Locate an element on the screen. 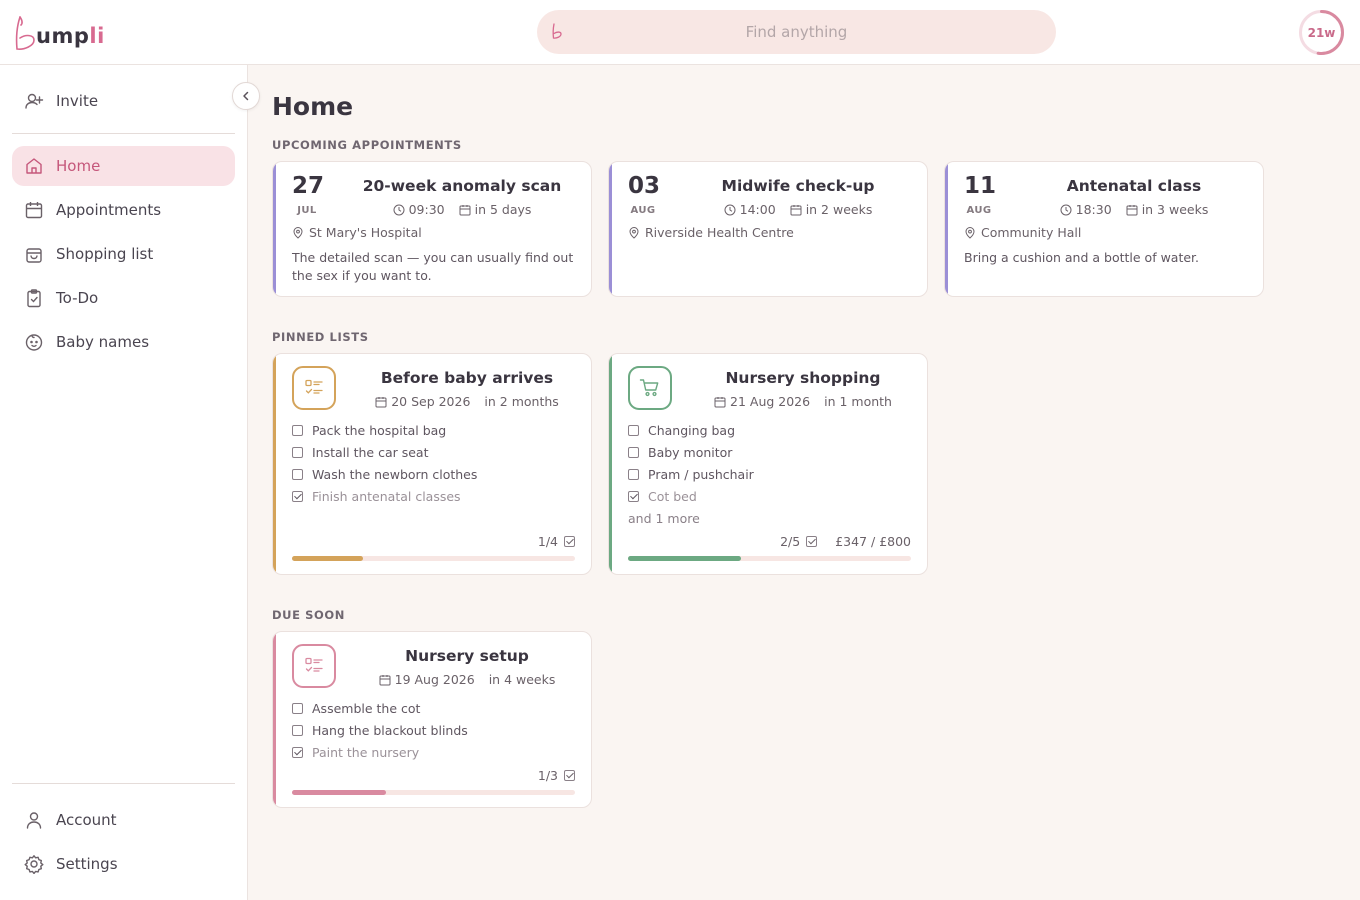  sidebar-item-label: Shopping list is located at coordinates (105, 254).